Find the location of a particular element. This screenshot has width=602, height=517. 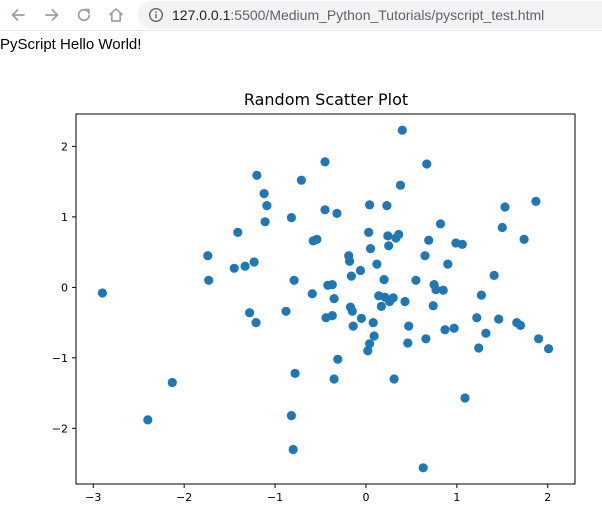

x-tick-label: −2 is located at coordinates (184, 497).